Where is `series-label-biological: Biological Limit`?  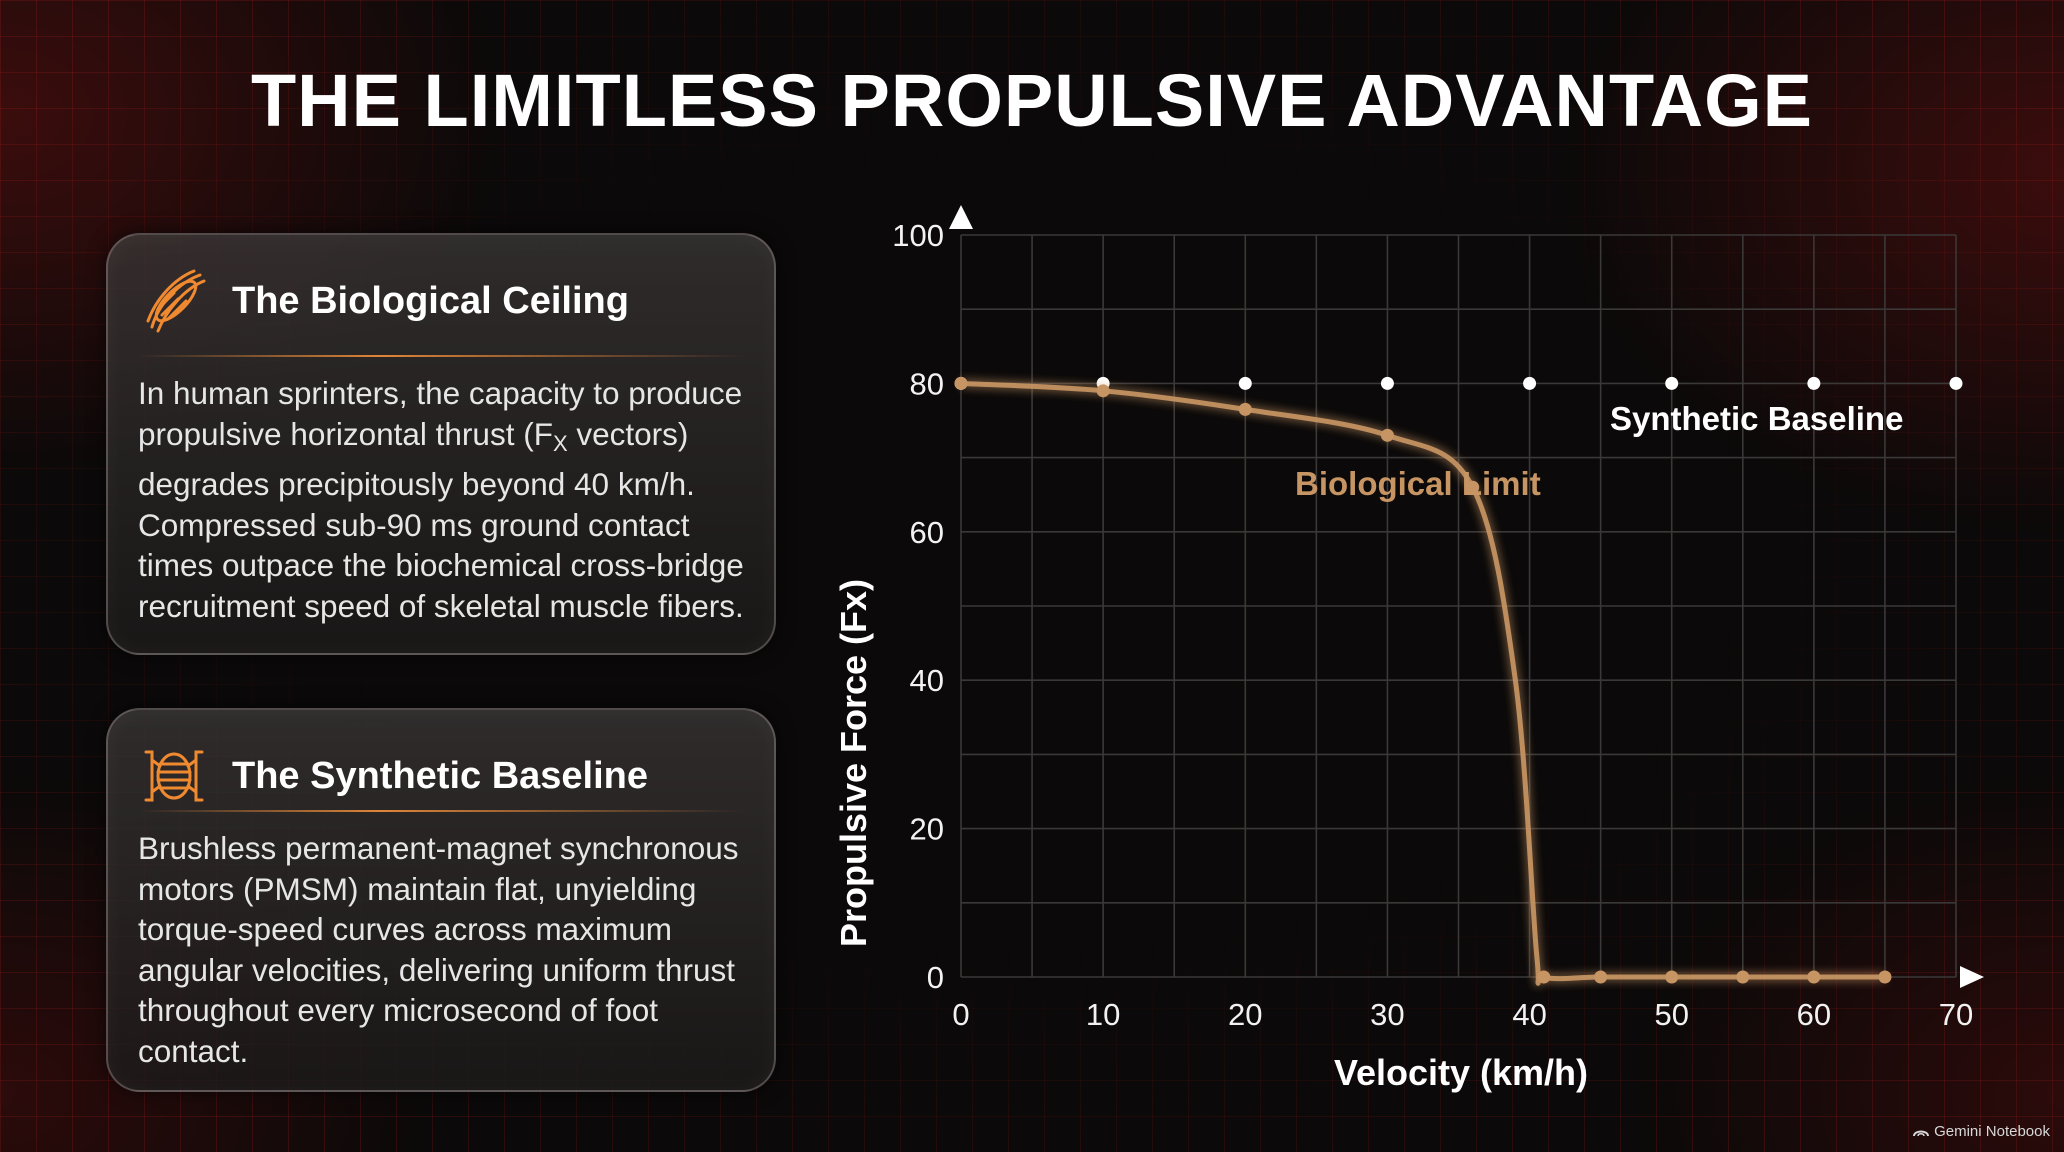
series-label-biological: Biological Limit is located at coordinates (1418, 483).